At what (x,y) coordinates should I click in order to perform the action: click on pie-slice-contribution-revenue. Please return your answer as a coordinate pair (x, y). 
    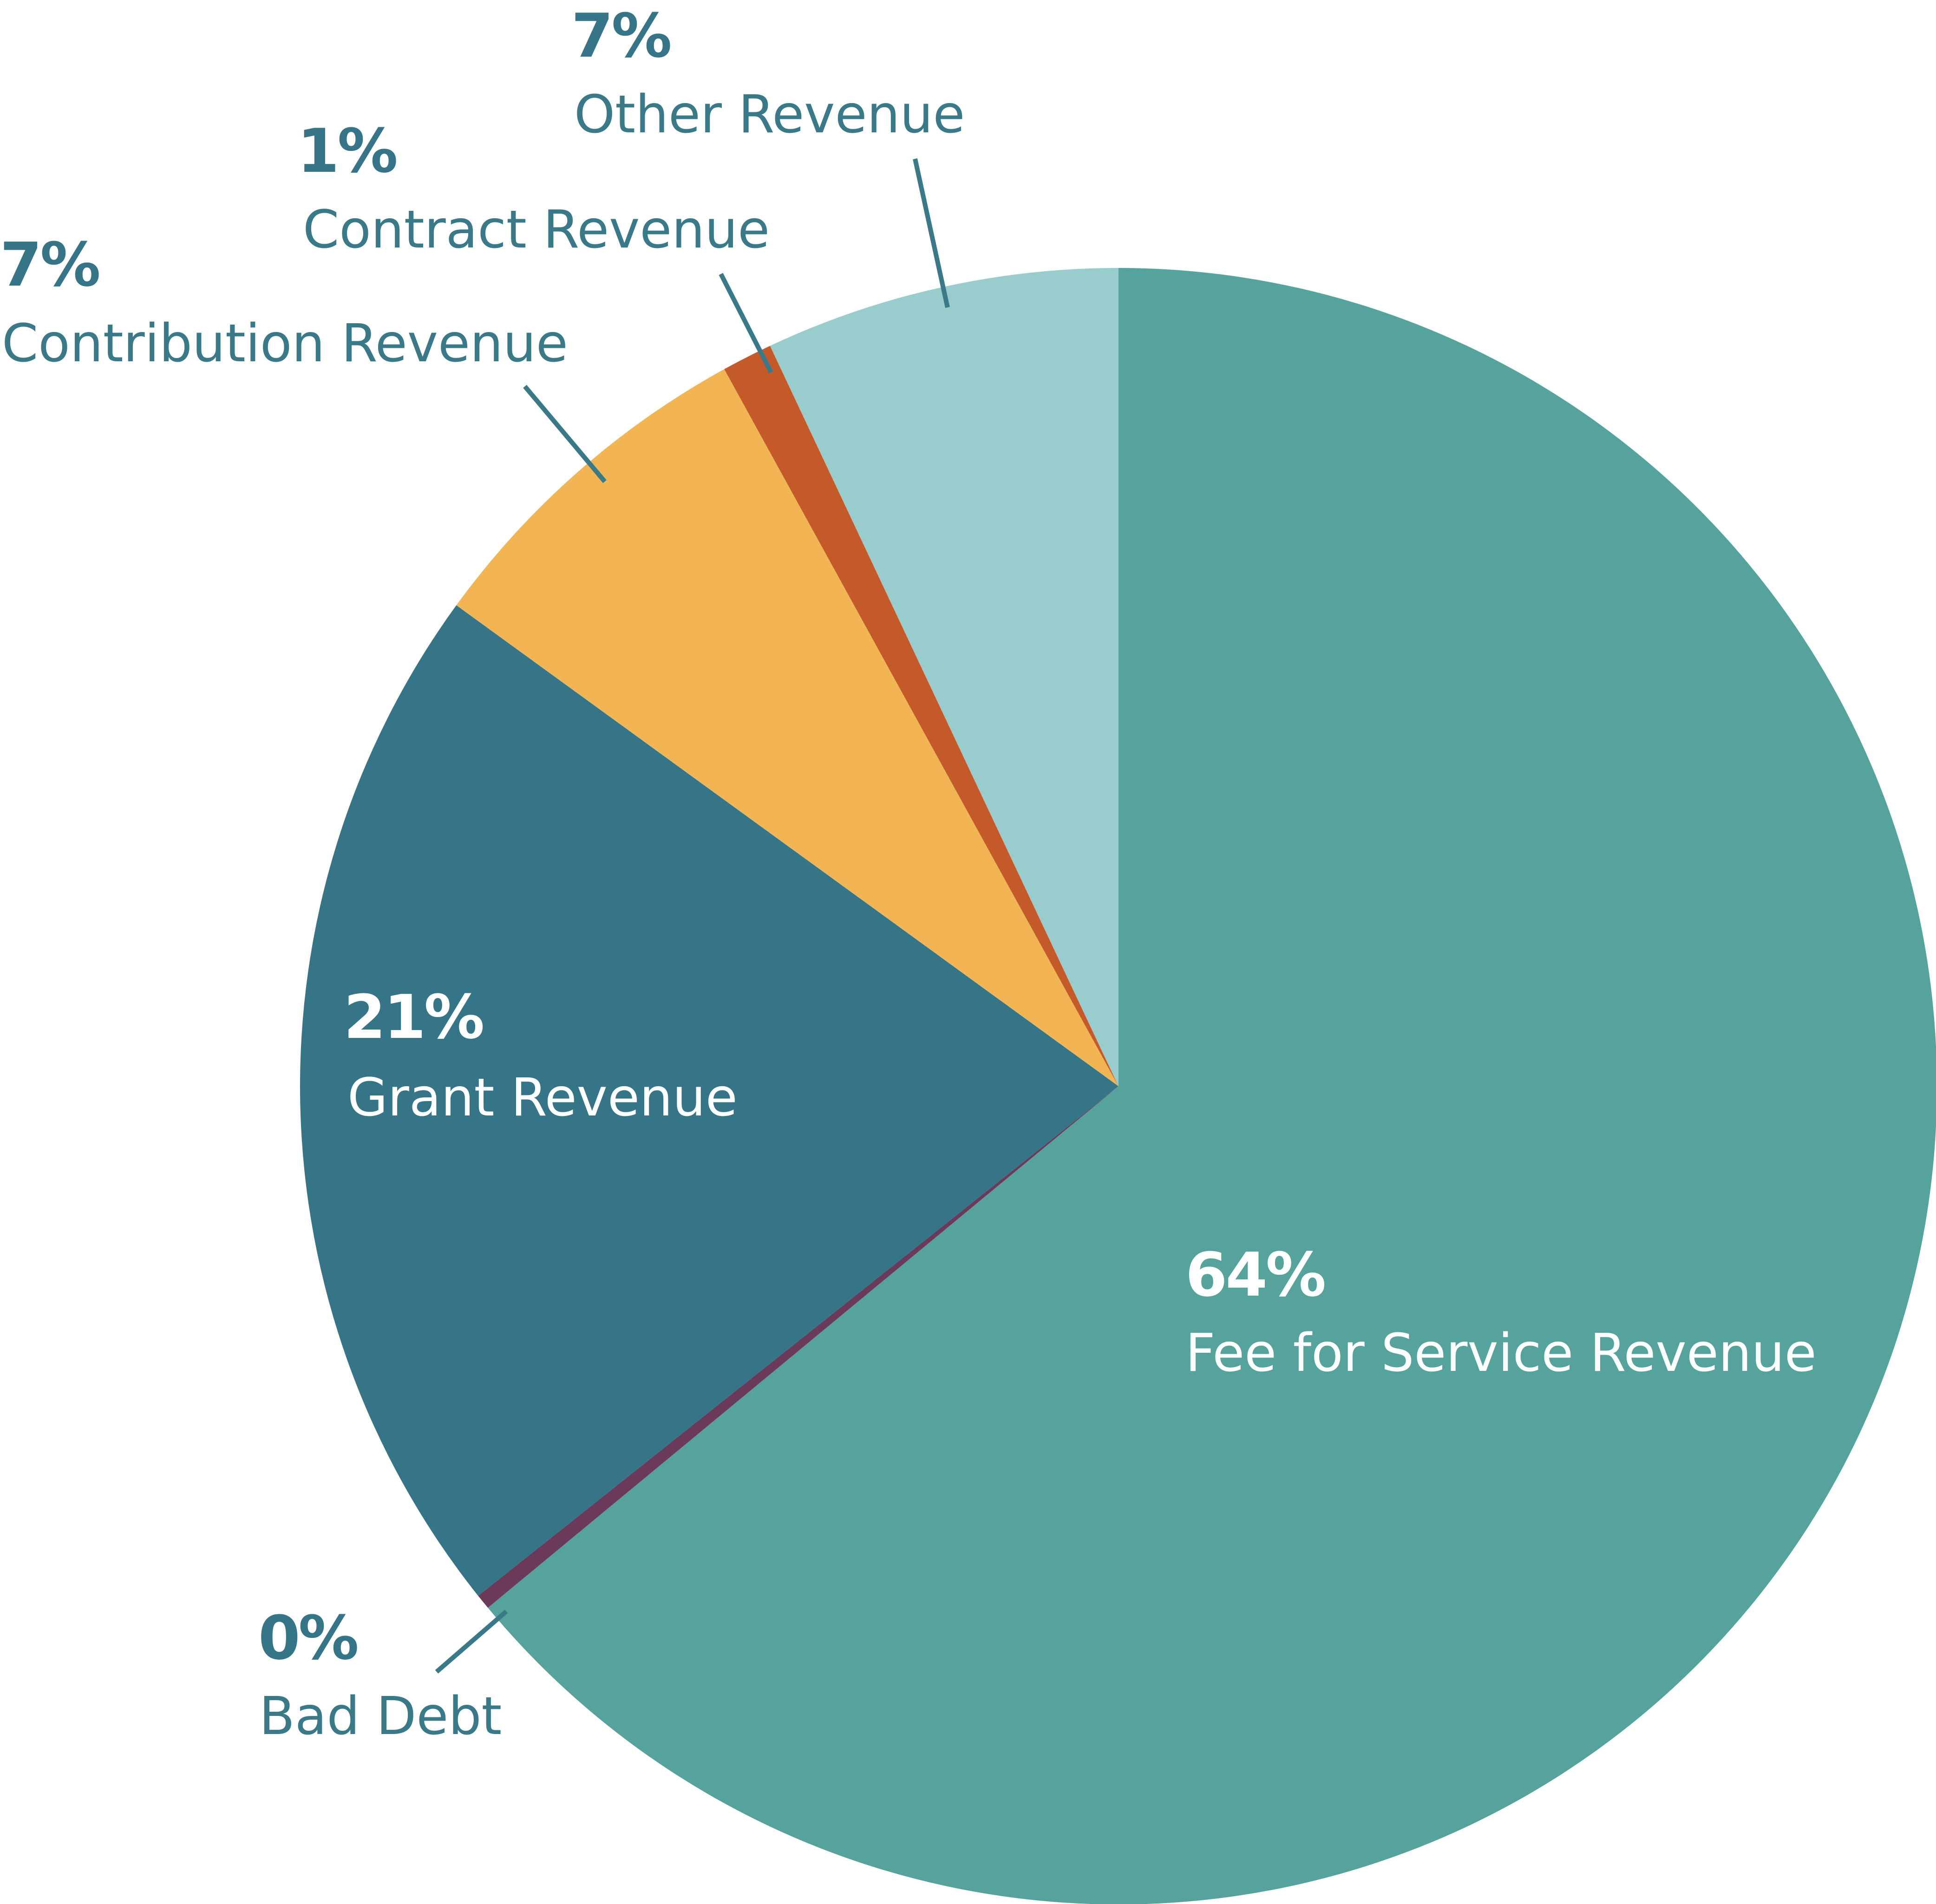
    Looking at the image, I should click on (787, 727).